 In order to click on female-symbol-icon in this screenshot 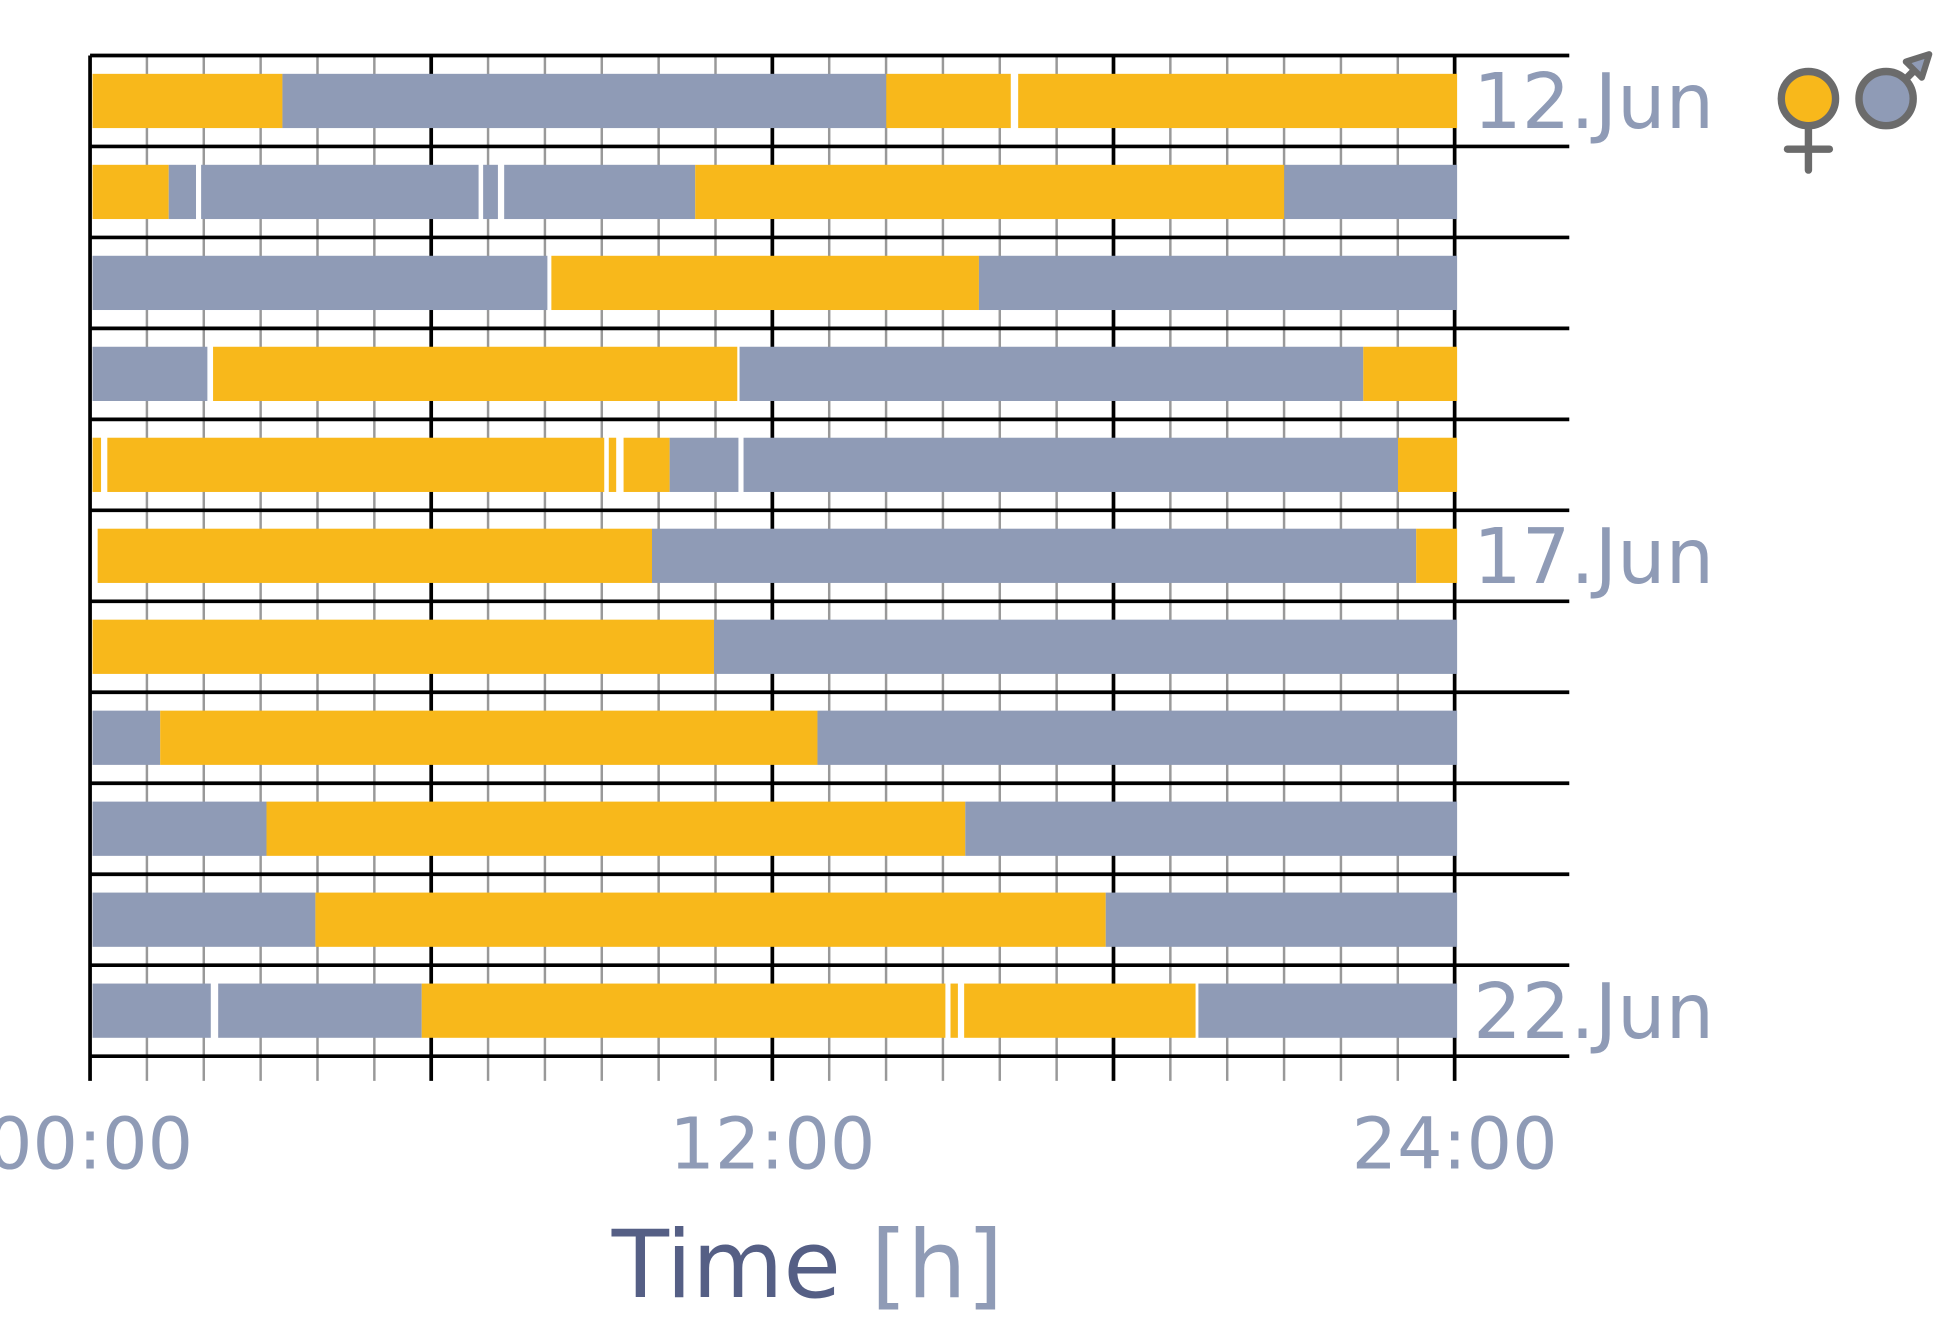, I will do `click(1808, 120)`.